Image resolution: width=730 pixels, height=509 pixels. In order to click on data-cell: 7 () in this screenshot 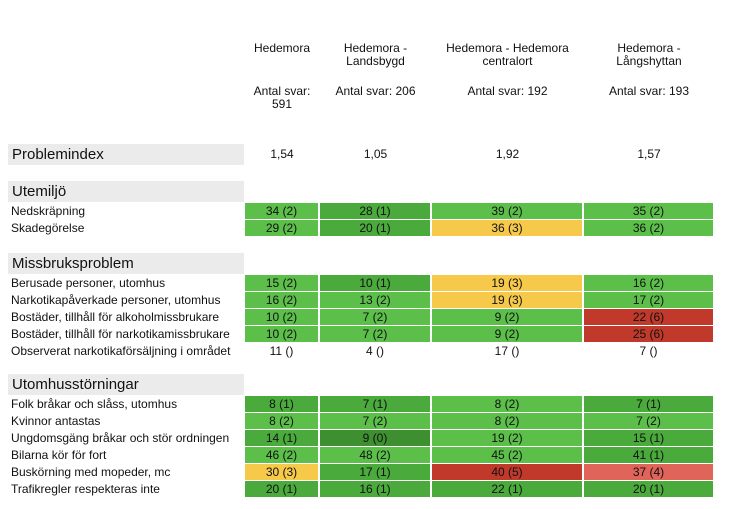, I will do `click(648, 351)`.